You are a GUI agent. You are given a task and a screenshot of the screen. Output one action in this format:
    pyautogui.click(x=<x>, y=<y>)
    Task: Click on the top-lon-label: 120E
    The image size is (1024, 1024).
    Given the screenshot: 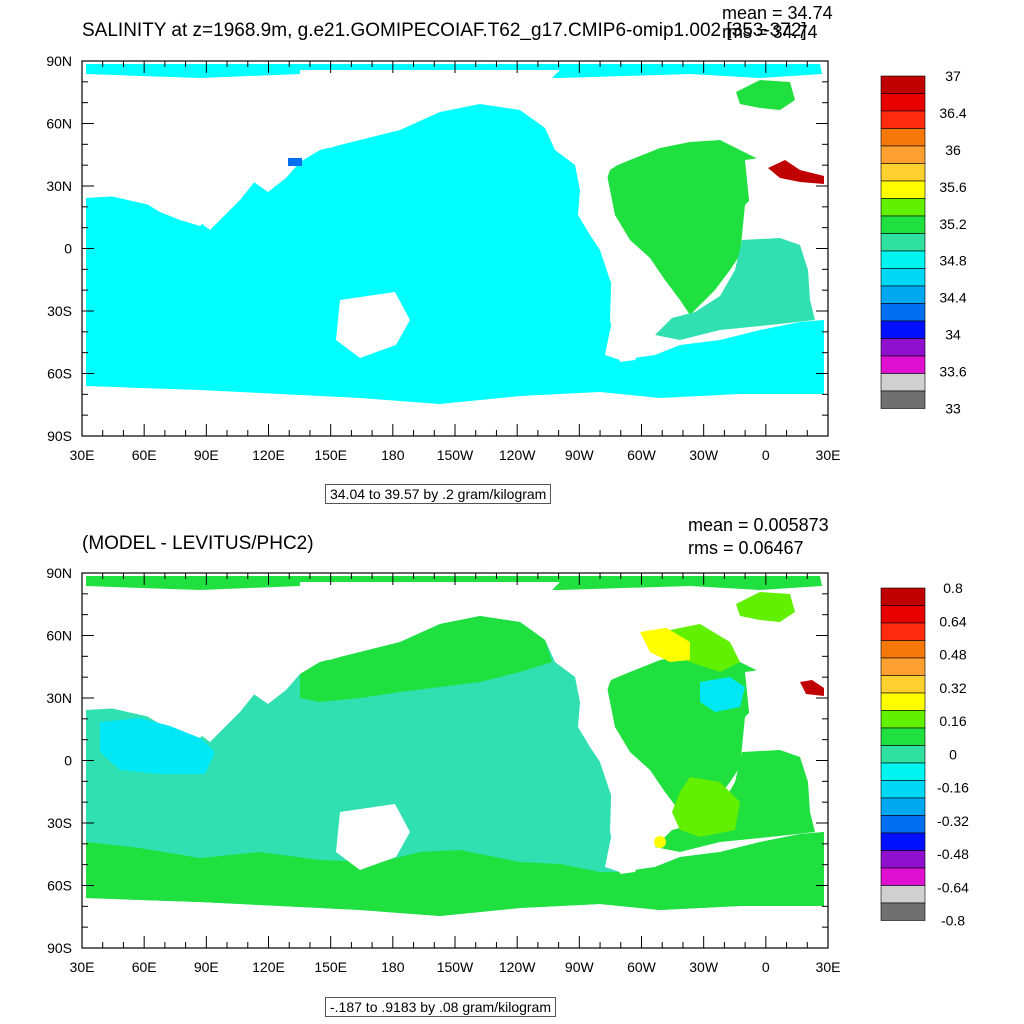 What is the action you would take?
    pyautogui.click(x=268, y=455)
    